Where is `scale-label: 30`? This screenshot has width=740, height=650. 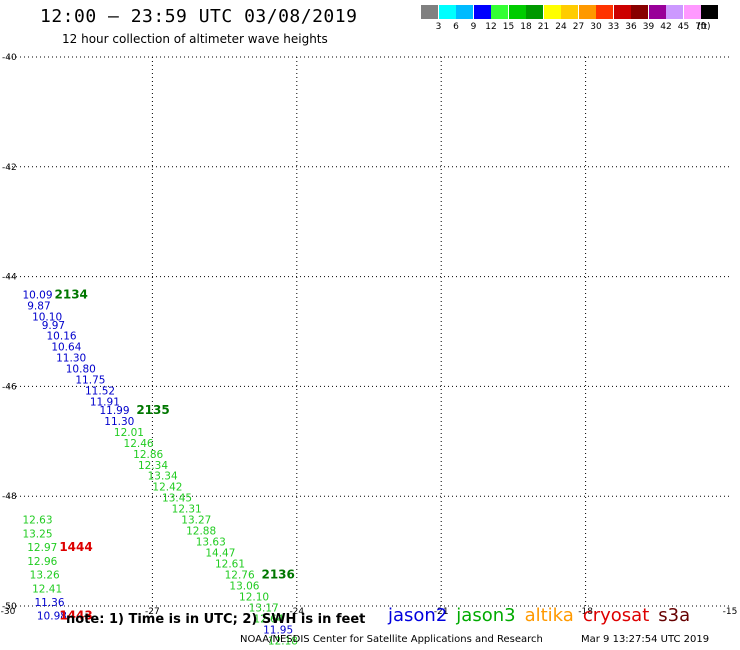 scale-label: 30 is located at coordinates (596, 27).